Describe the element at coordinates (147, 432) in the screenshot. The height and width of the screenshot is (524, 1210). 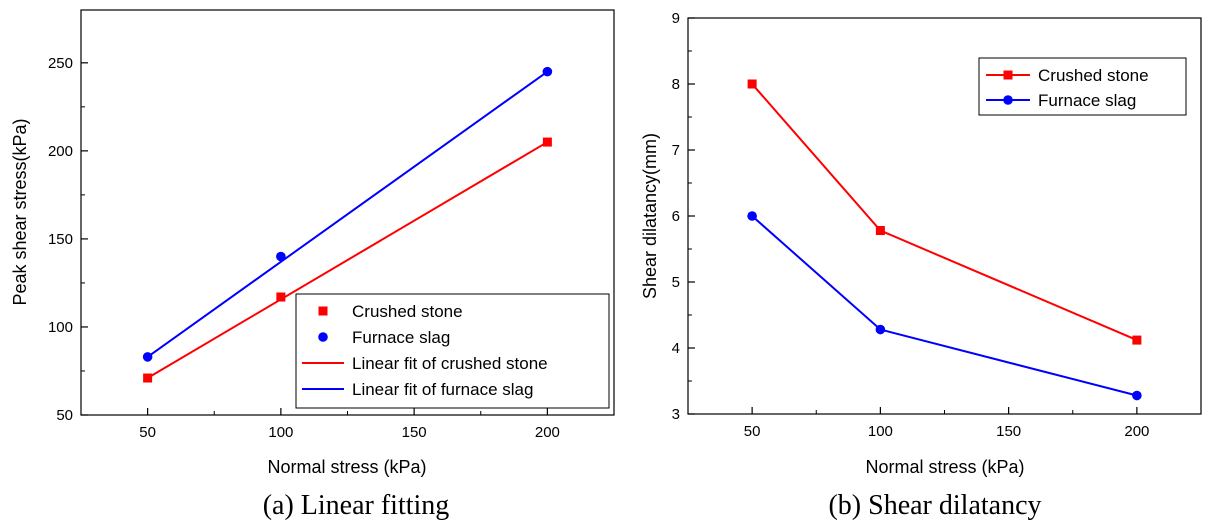
I see `chart-a-x-tick-label: 50` at that location.